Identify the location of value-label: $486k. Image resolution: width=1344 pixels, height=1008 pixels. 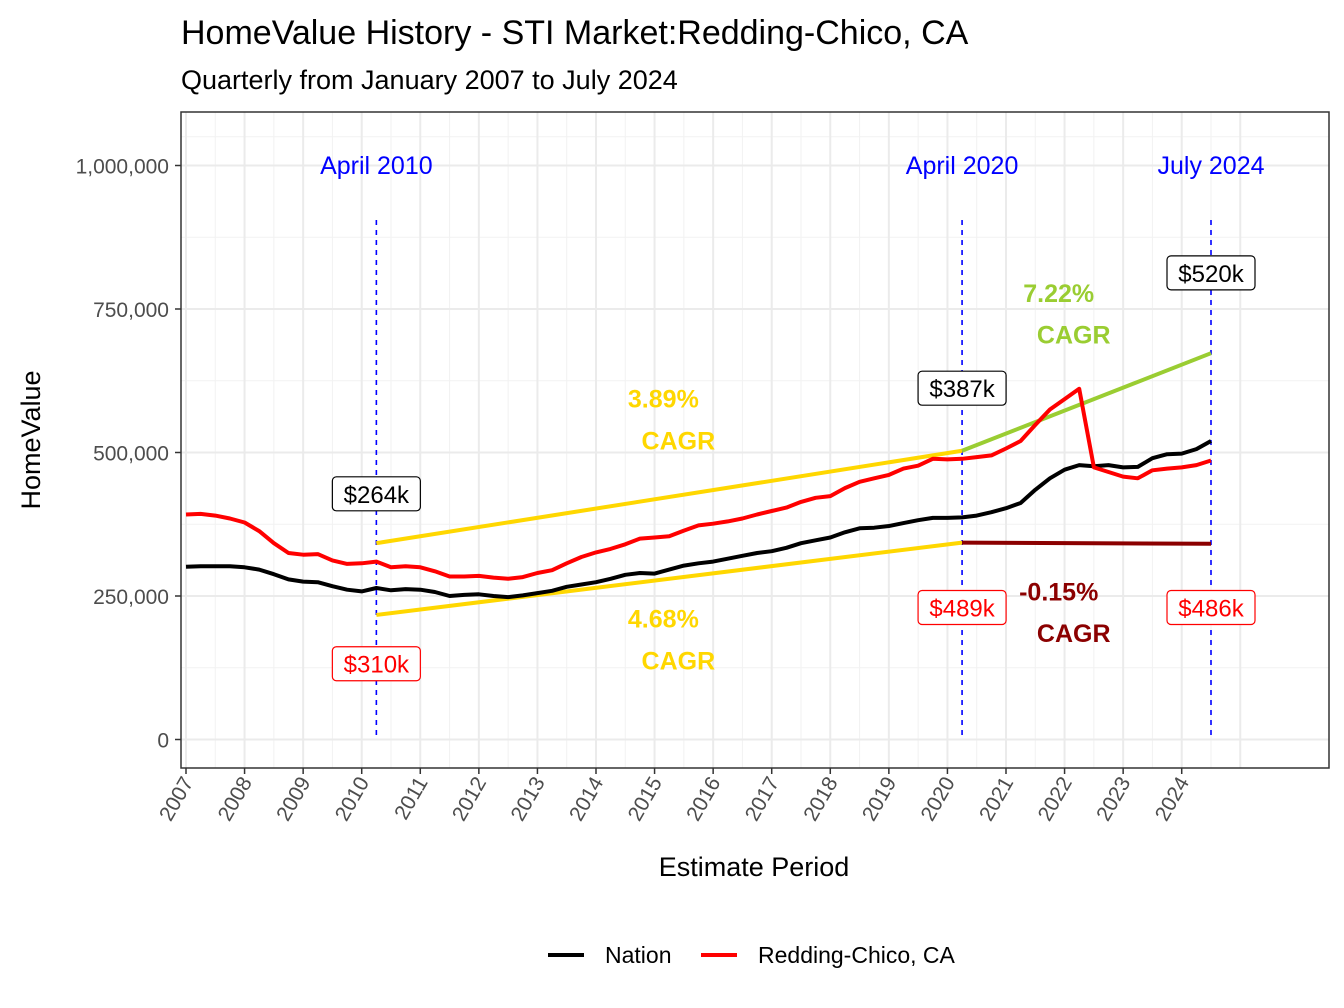
(1211, 608).